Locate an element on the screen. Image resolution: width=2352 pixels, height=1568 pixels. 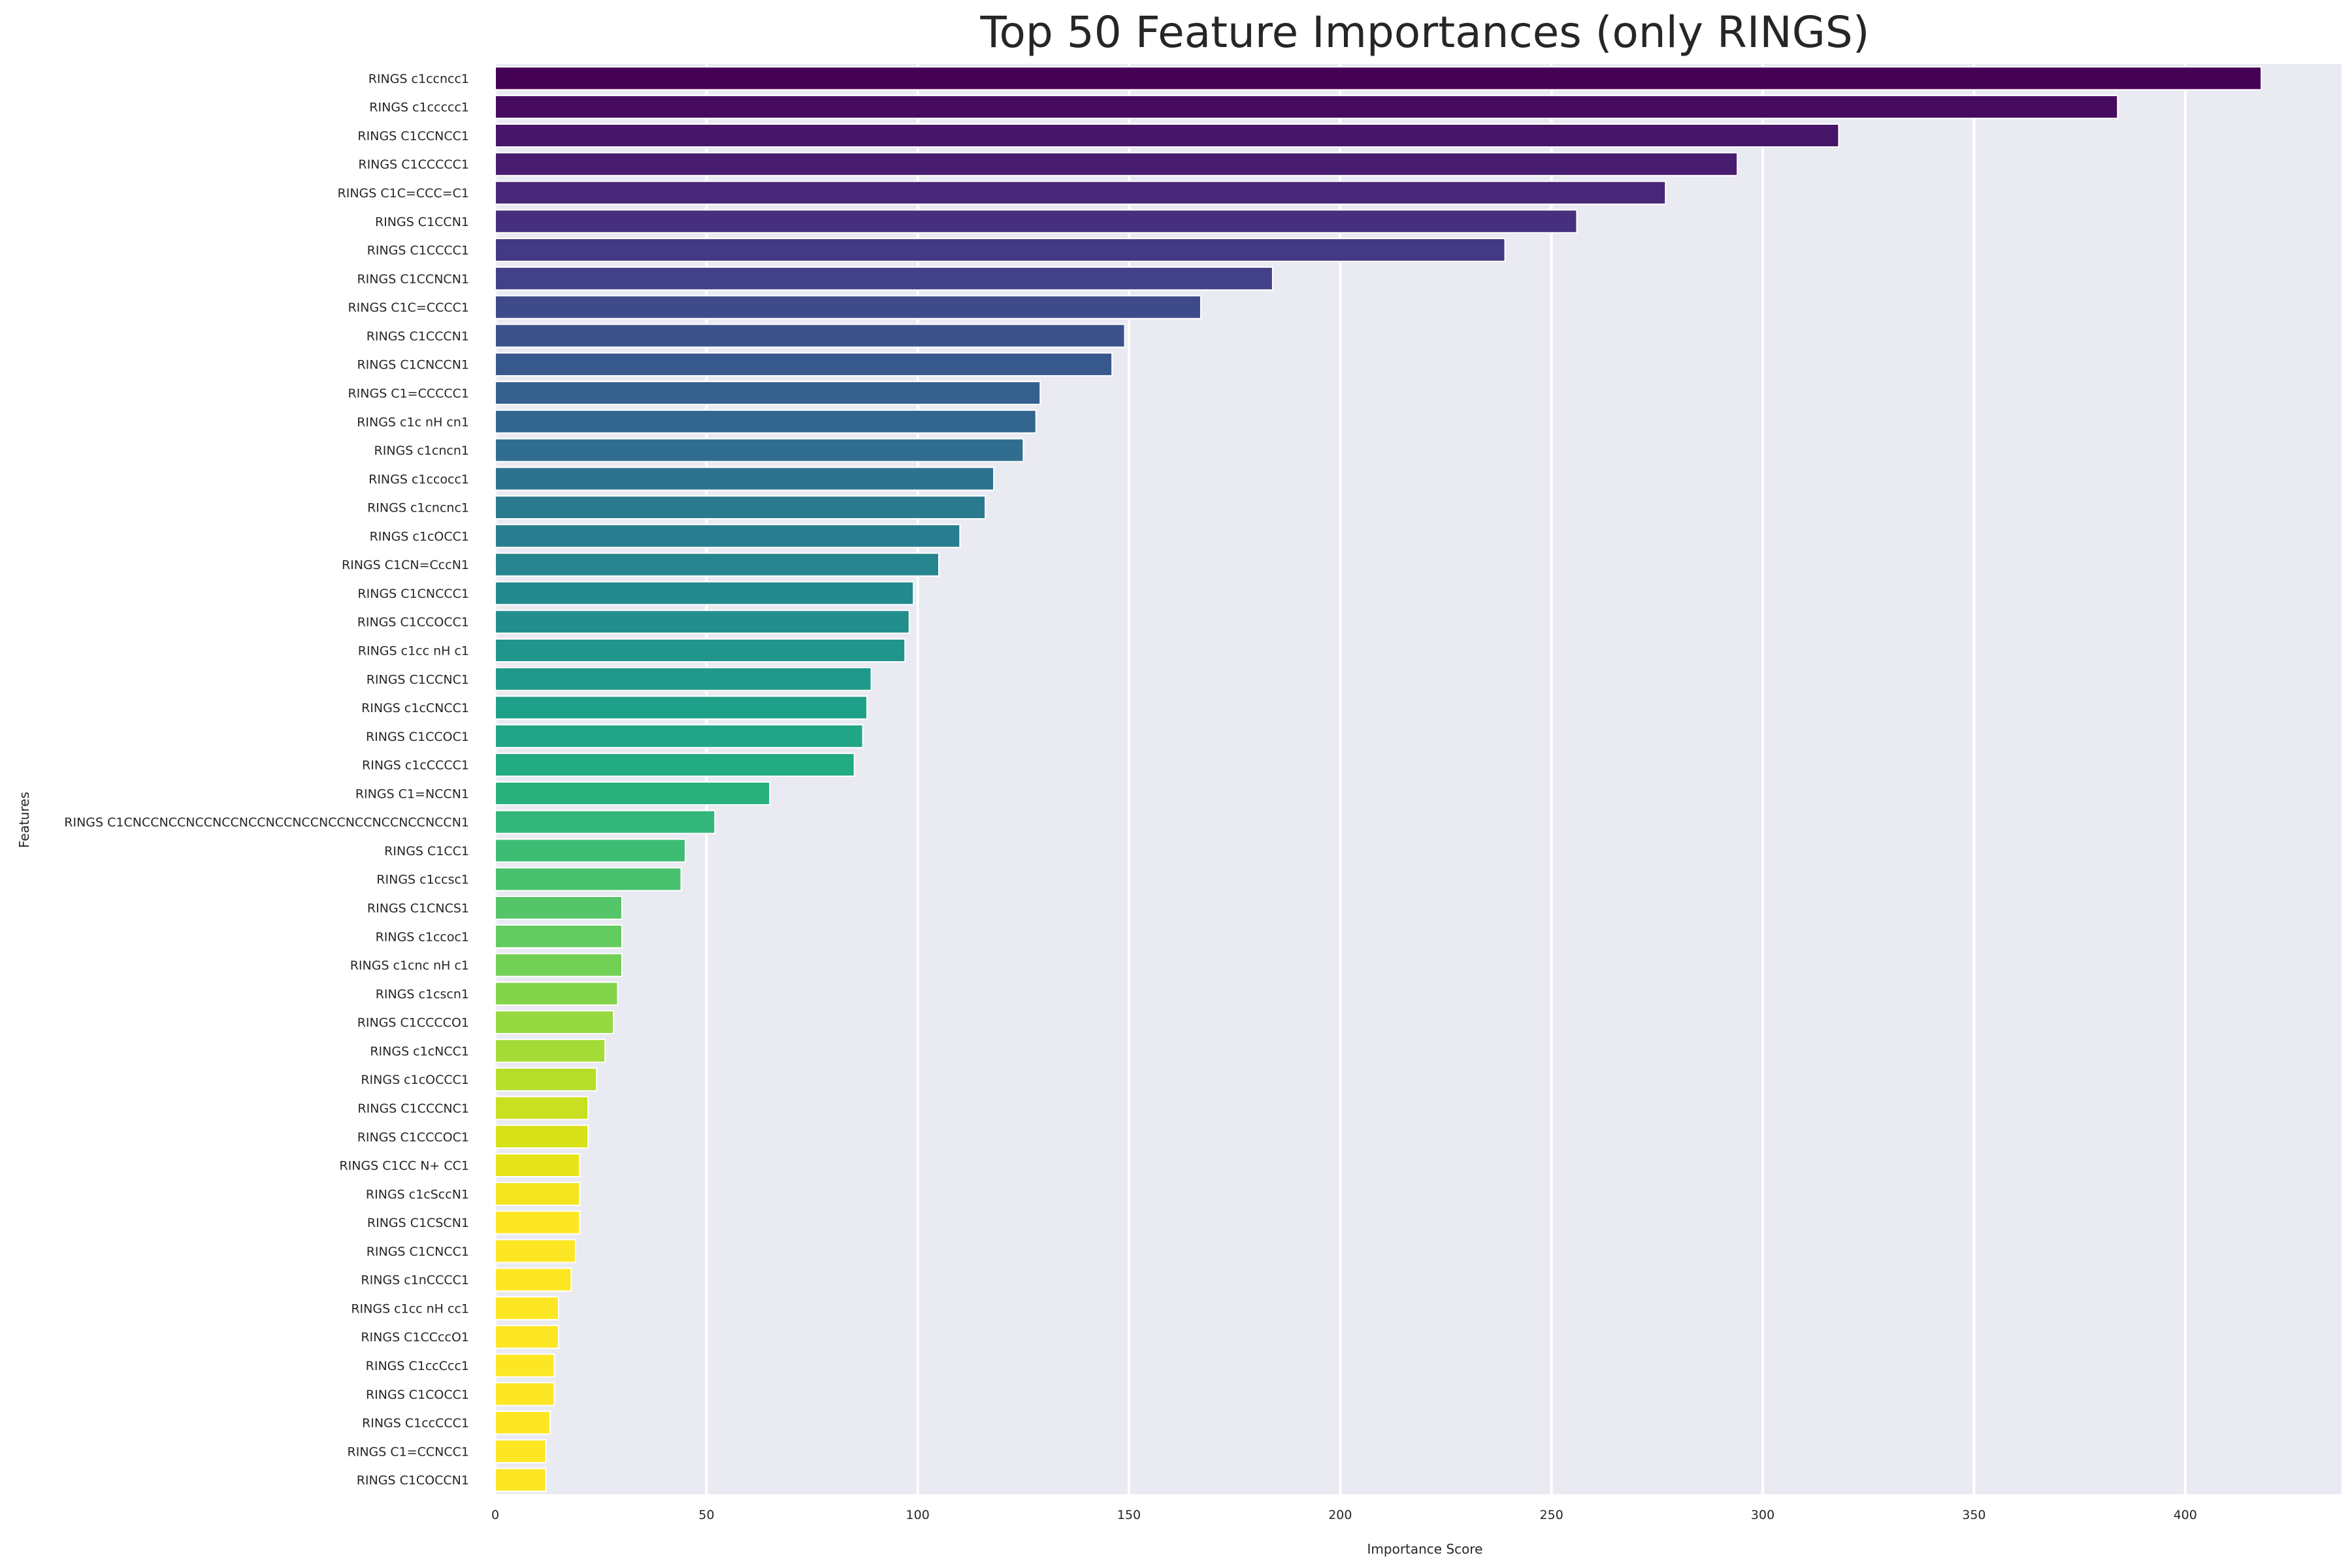
y-tick-label: RINGS C1CCOCC1 is located at coordinates (413, 622).